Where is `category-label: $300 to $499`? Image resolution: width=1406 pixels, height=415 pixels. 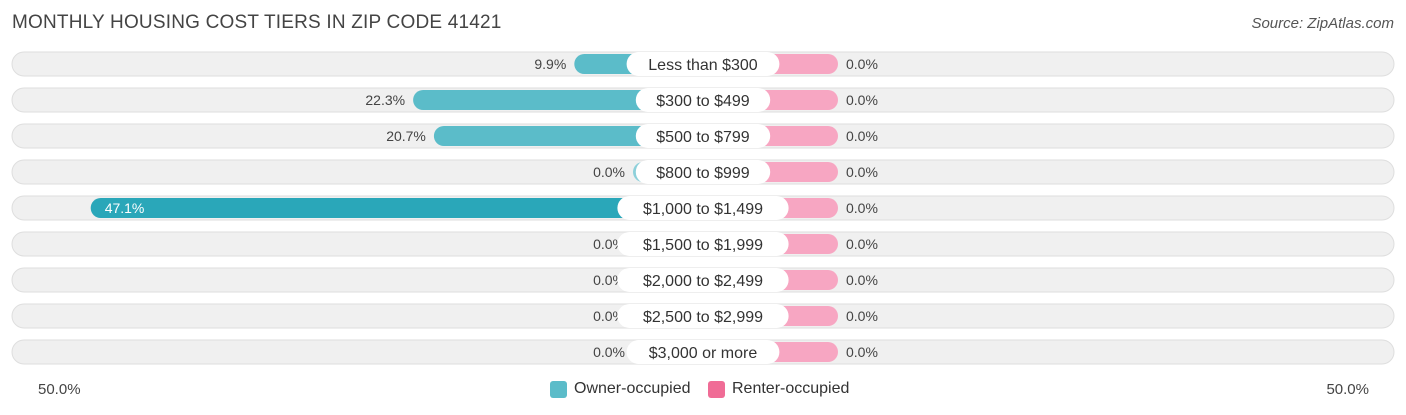 category-label: $300 to $499 is located at coordinates (703, 101).